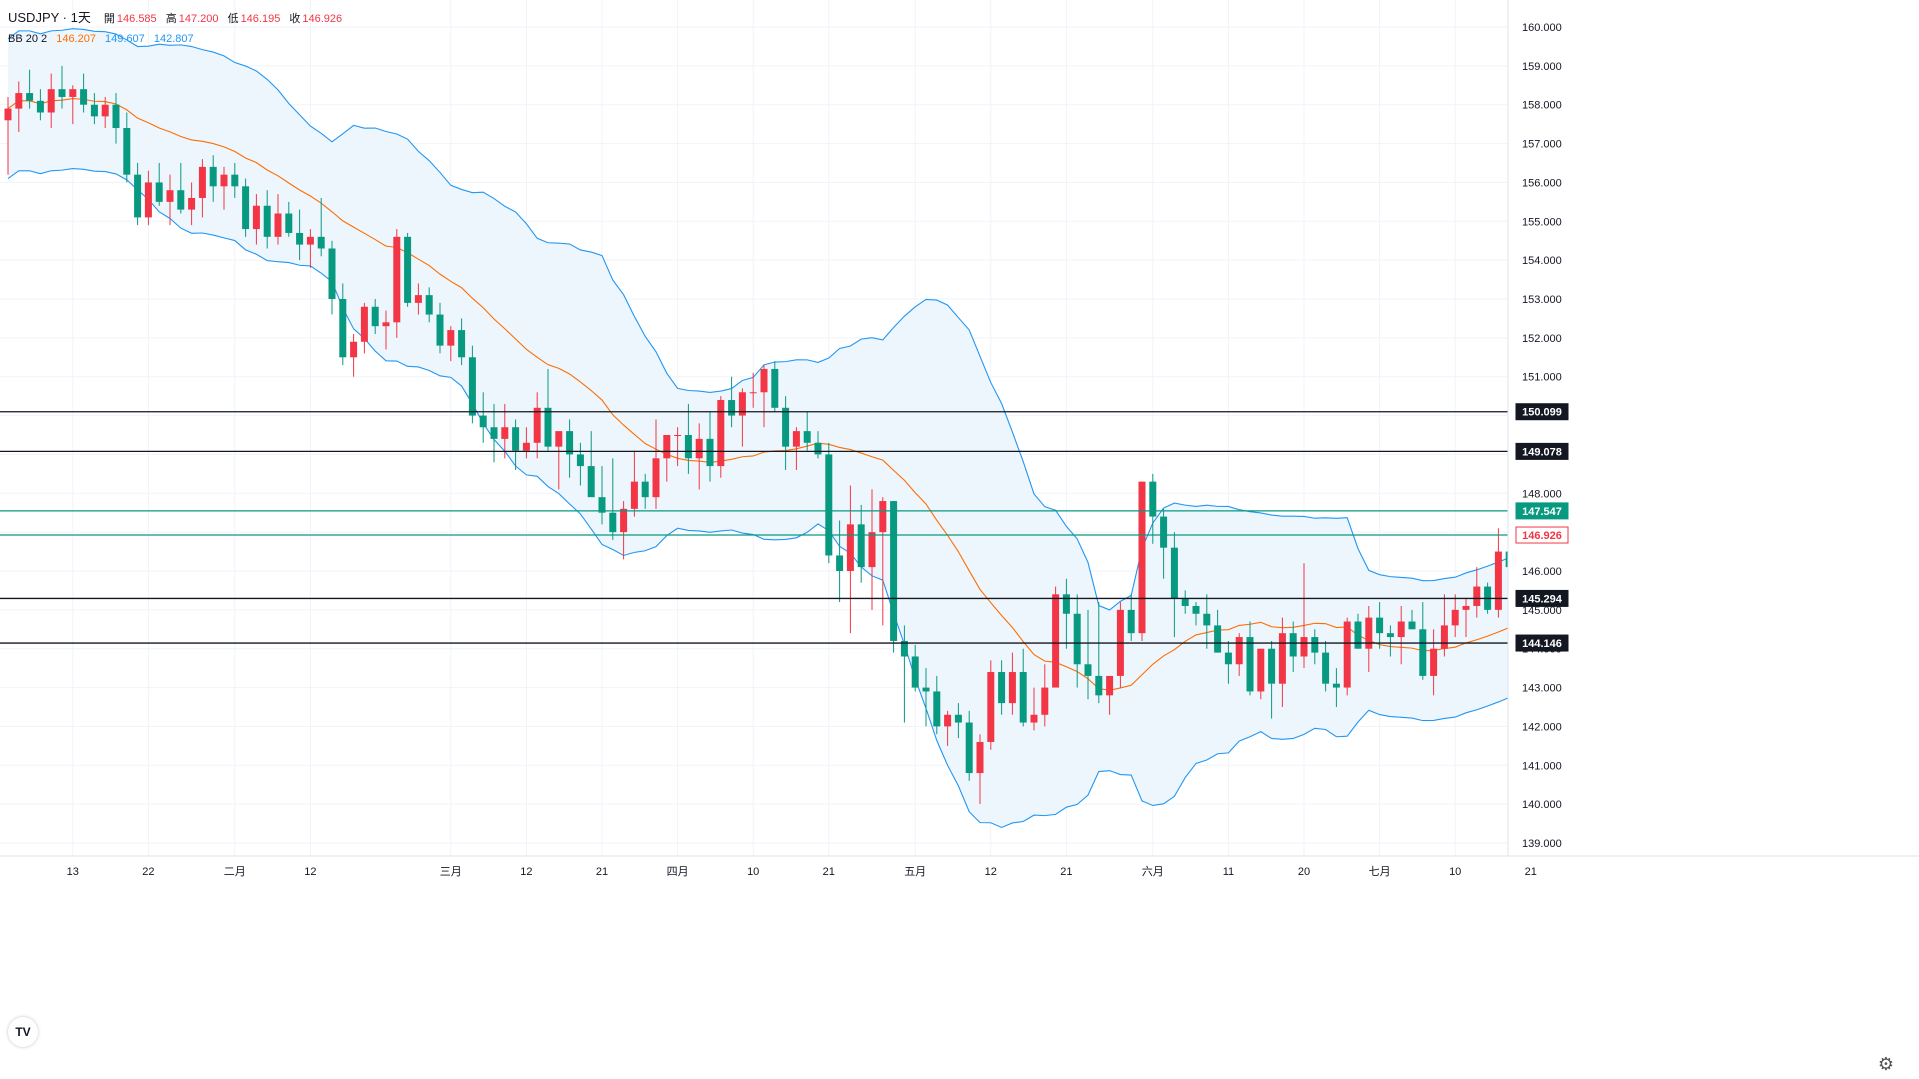  I want to click on price-tag: 146.926, so click(1542, 535).